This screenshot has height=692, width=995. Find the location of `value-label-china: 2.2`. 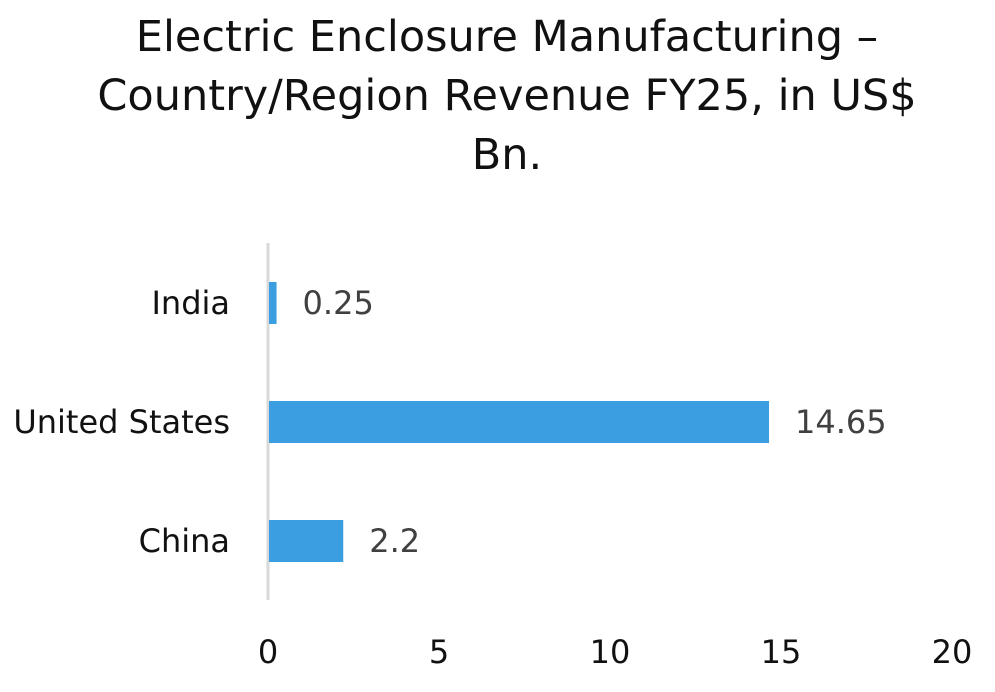

value-label-china: 2.2 is located at coordinates (394, 541).